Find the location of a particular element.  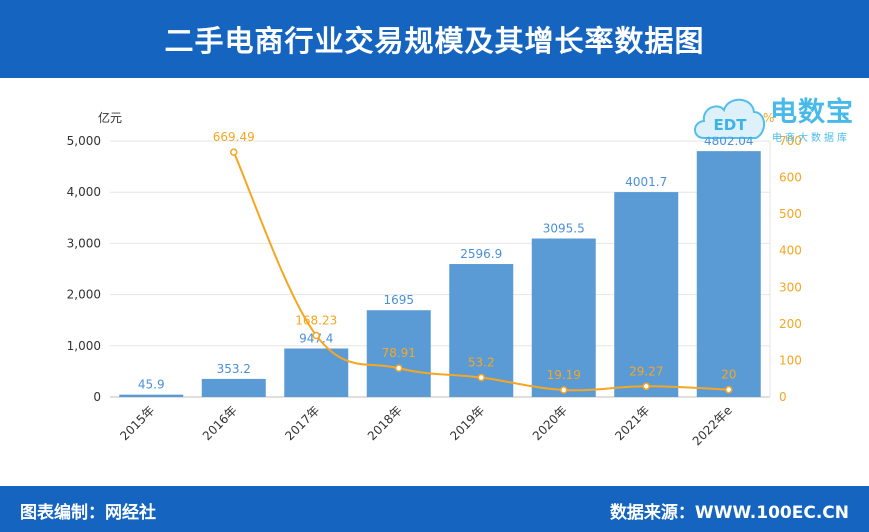

y-right-tick-label: 700 is located at coordinates (790, 141).